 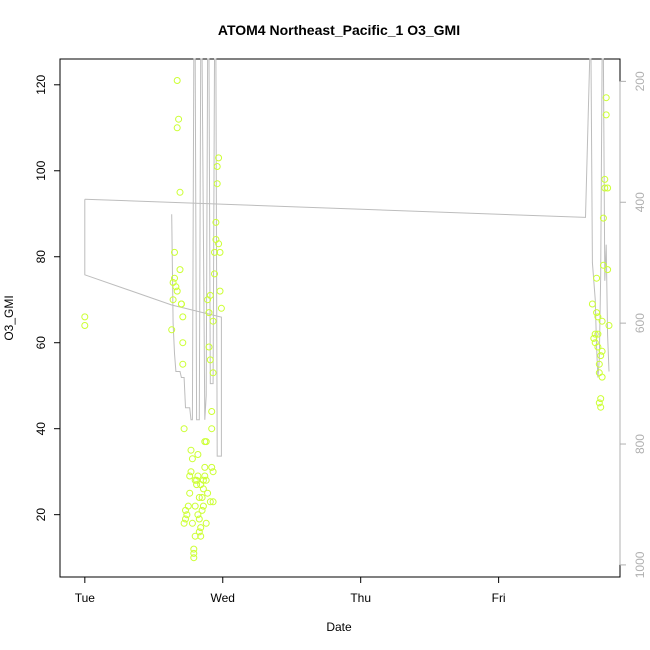 I want to click on y2-tick-label: 400, so click(x=640, y=202).